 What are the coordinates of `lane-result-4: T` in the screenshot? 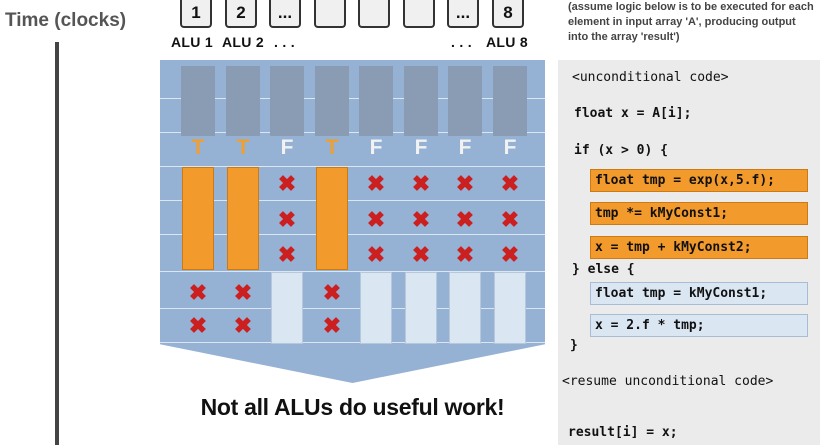 It's located at (332, 147).